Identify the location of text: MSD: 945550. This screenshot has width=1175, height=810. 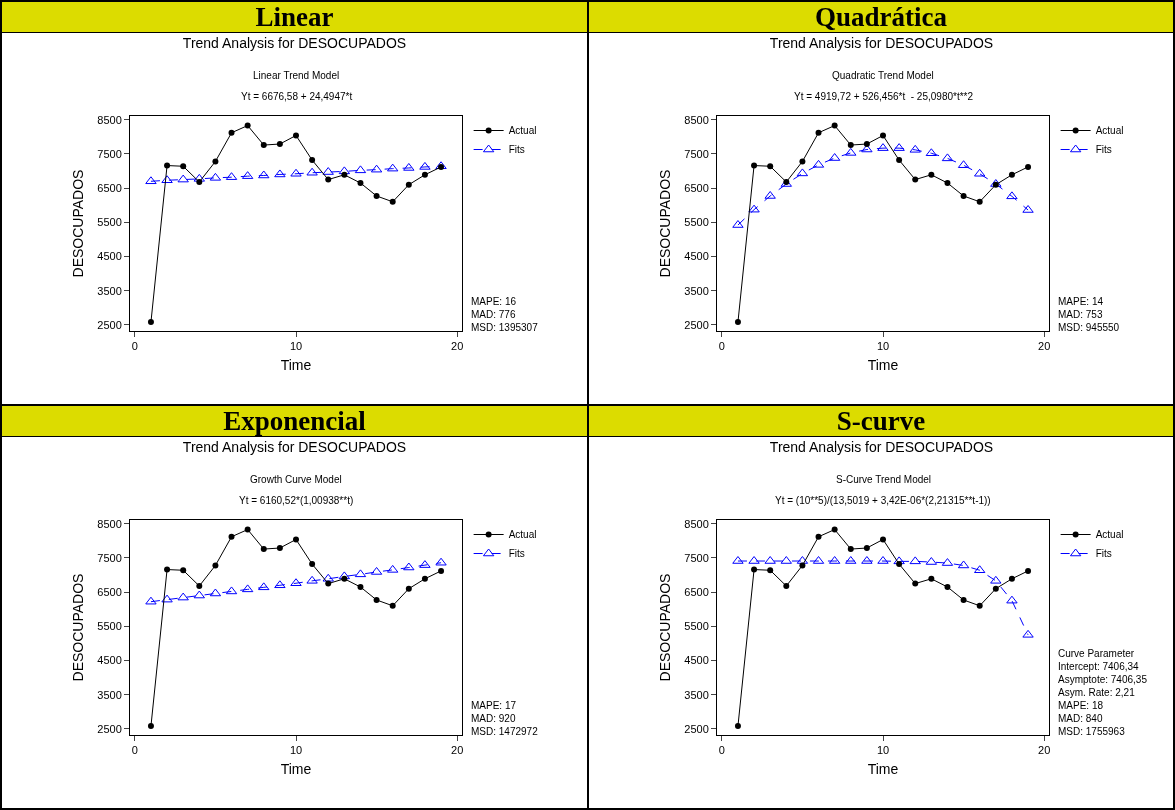
(1089, 327).